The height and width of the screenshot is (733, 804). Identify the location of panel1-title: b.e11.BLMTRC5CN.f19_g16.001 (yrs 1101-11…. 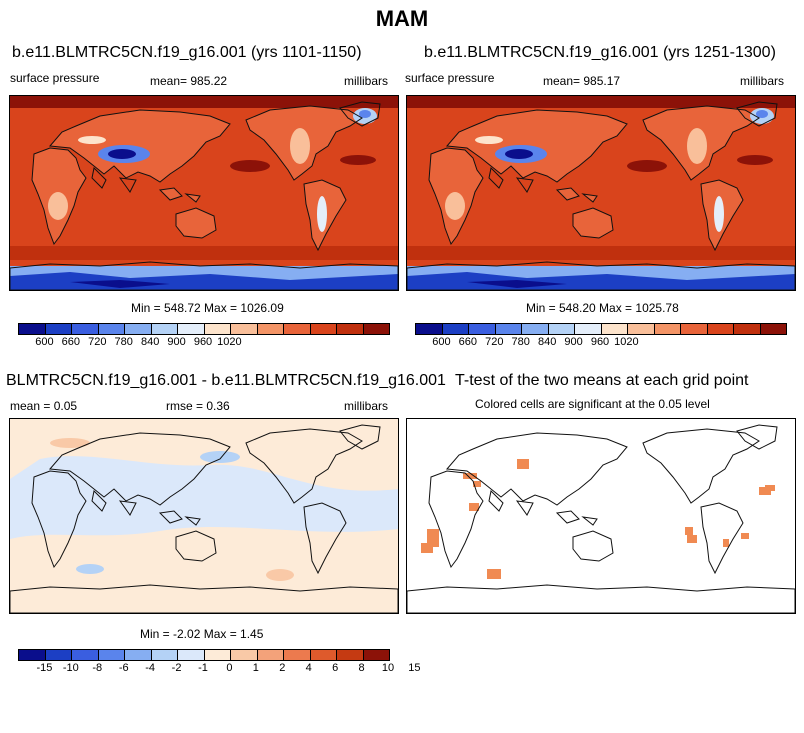
(187, 52).